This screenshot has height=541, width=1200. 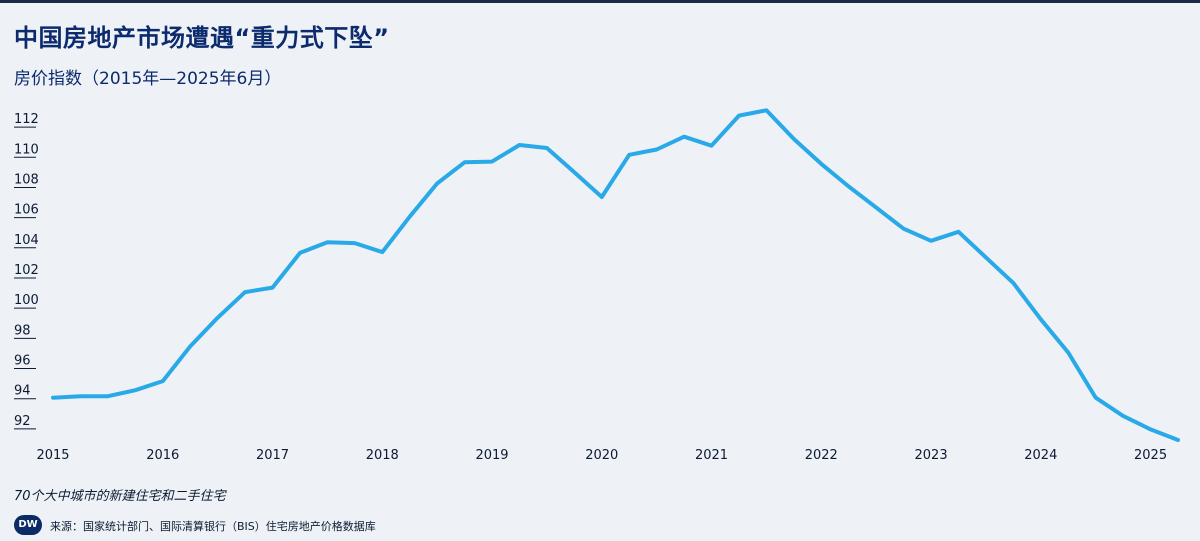 What do you see at coordinates (821, 455) in the screenshot?
I see `x-tick-label: 2022` at bounding box center [821, 455].